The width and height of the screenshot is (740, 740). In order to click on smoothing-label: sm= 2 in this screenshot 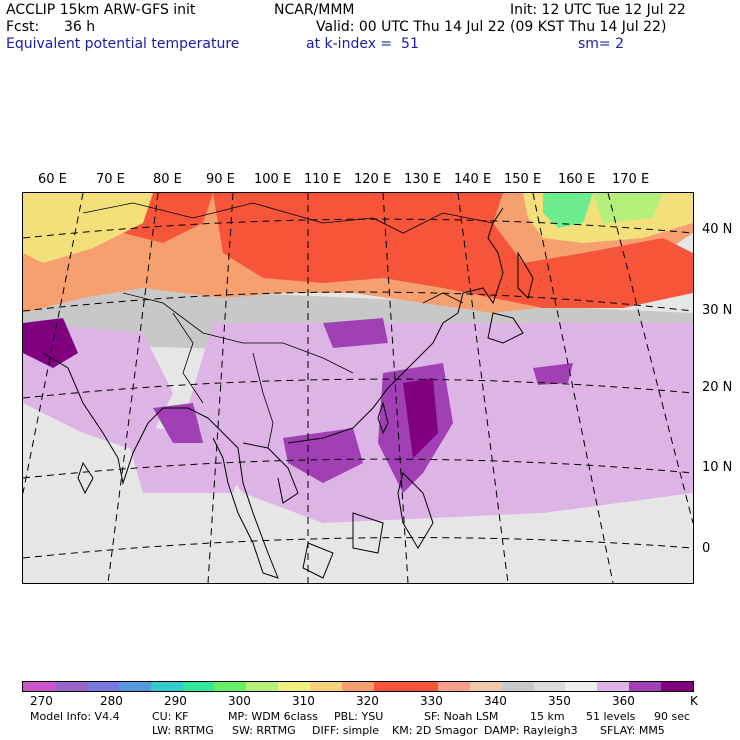, I will do `click(601, 44)`.